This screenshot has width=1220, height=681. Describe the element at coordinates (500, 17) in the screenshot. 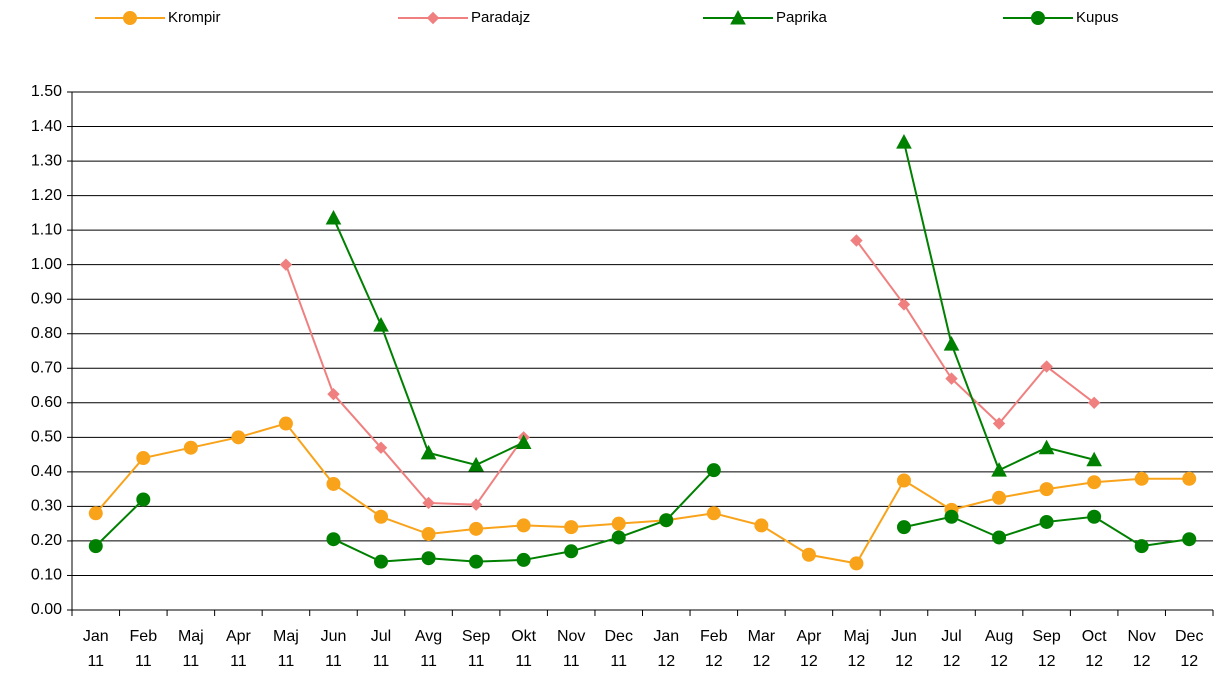

I see `legend-label: Paradajz` at that location.